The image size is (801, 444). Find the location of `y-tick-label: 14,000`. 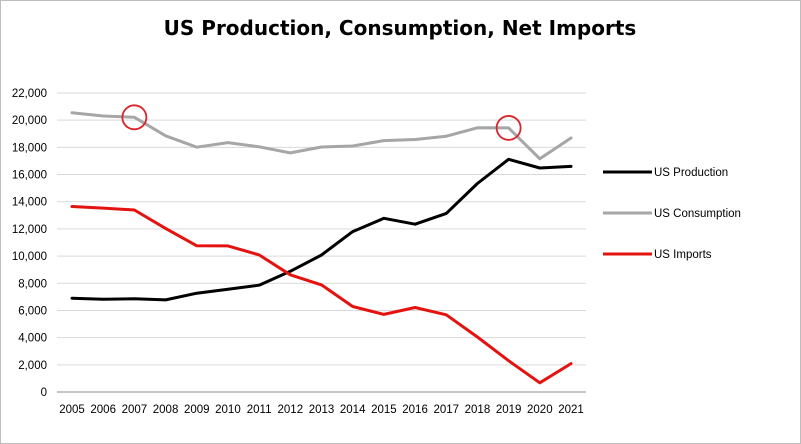

y-tick-label: 14,000 is located at coordinates (29, 203).